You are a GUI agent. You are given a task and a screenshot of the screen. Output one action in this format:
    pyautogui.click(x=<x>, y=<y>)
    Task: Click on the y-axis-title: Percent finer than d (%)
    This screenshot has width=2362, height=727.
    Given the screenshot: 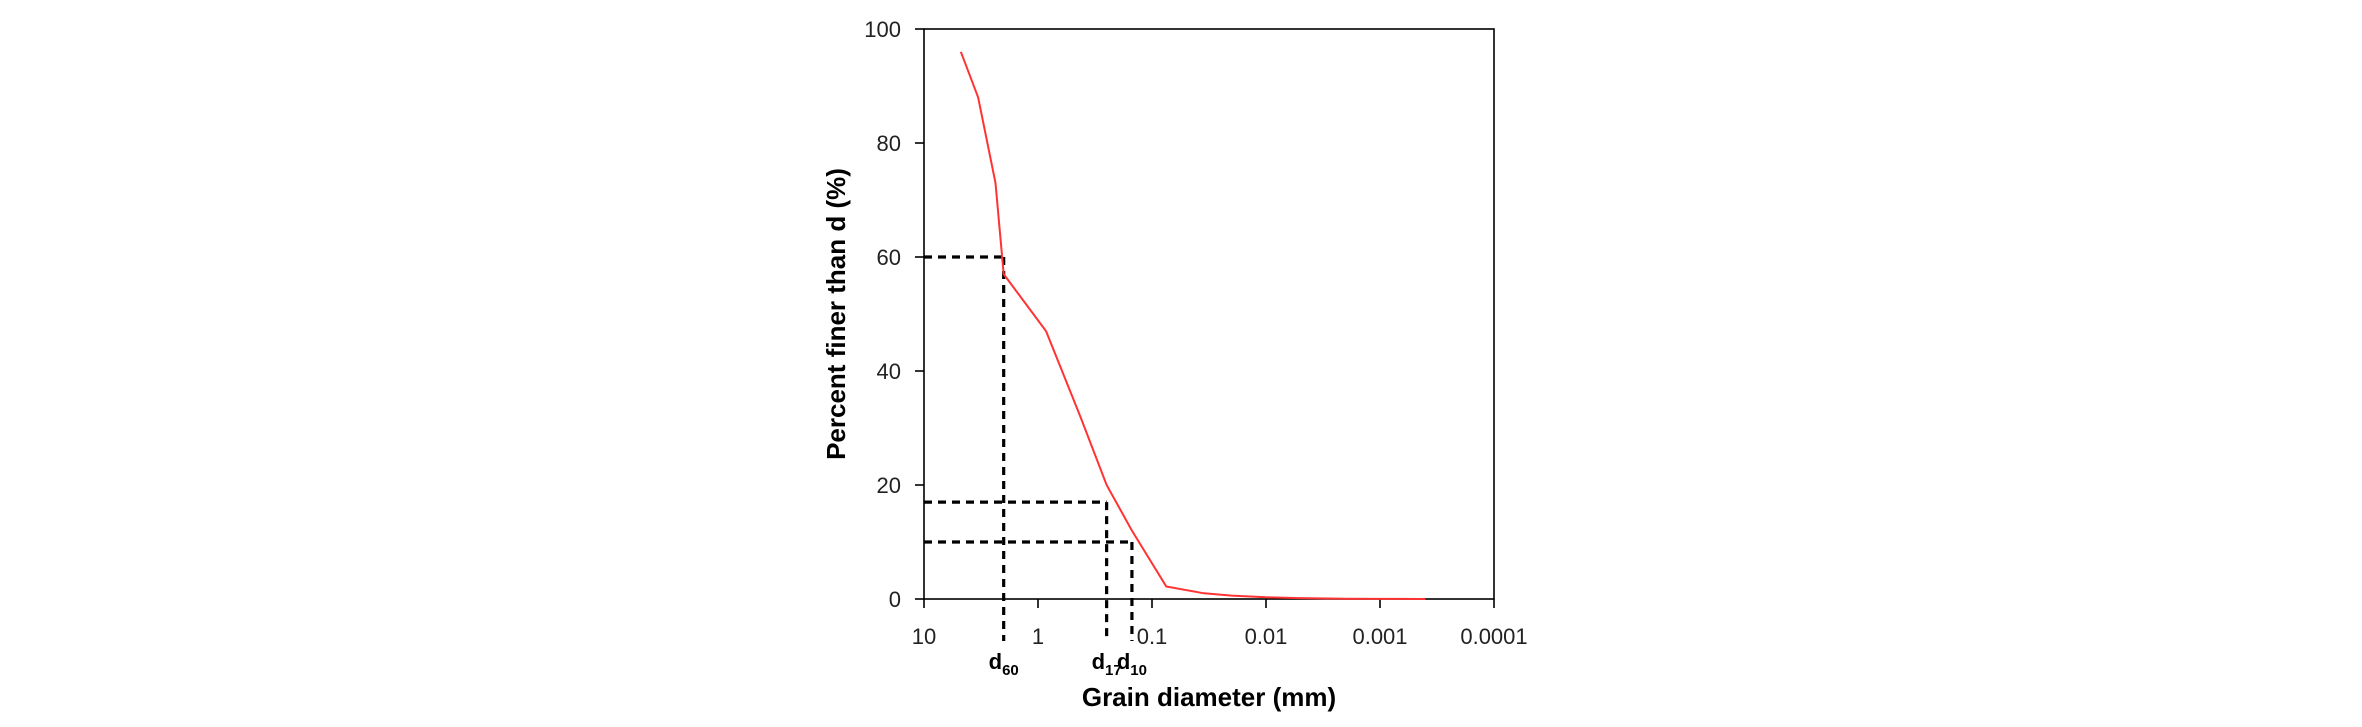 What is the action you would take?
    pyautogui.click(x=836, y=314)
    